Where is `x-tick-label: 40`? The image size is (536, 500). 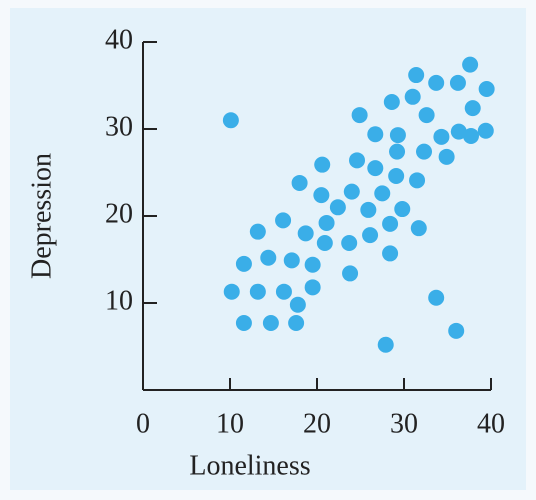 x-tick-label: 40 is located at coordinates (491, 423).